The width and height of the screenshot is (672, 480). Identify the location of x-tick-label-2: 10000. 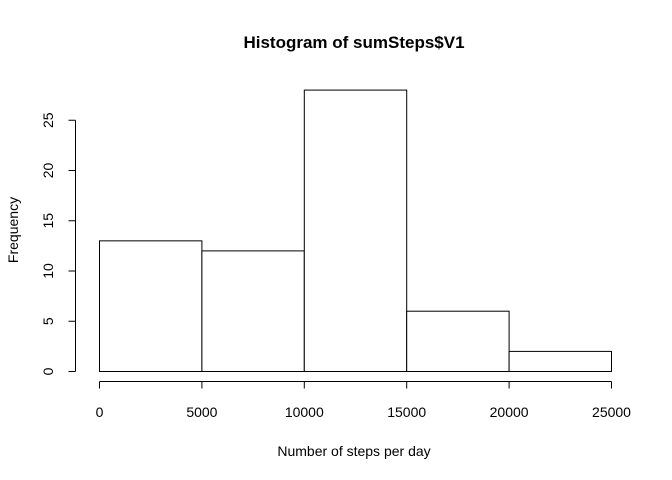
(304, 412).